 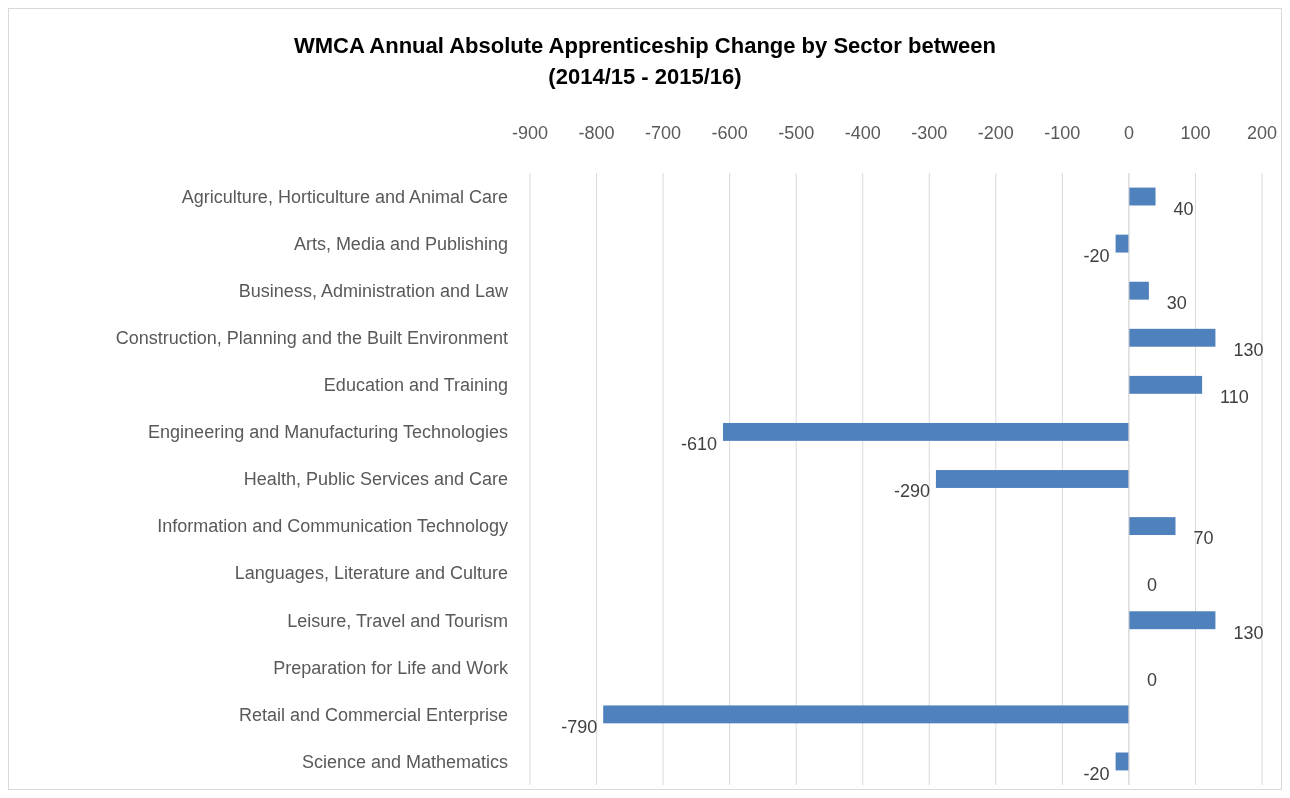 What do you see at coordinates (663, 133) in the screenshot?
I see `x-tick-label: -700` at bounding box center [663, 133].